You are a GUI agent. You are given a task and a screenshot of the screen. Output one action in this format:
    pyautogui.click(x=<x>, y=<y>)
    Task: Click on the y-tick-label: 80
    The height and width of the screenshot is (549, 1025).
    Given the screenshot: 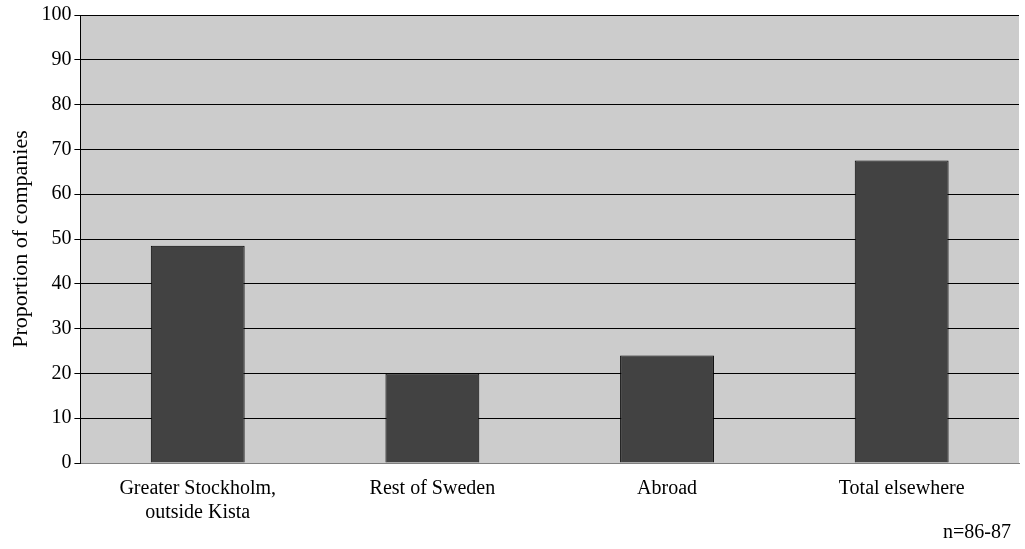 What is the action you would take?
    pyautogui.click(x=61, y=102)
    